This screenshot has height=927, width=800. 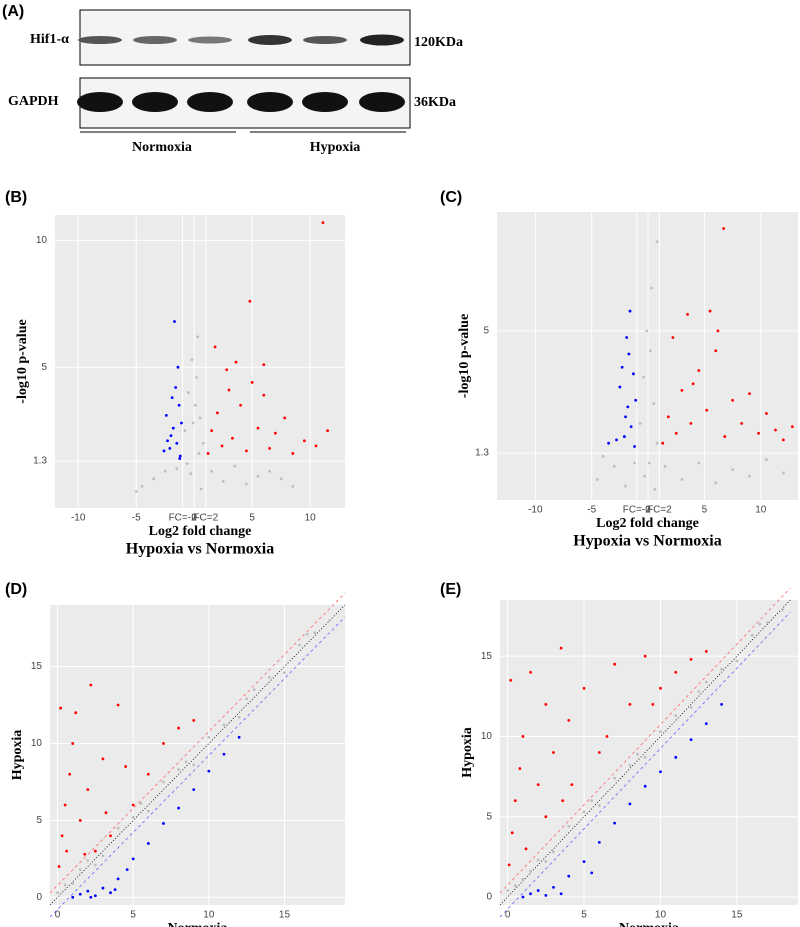 What do you see at coordinates (183, 518) in the screenshot?
I see `x-tick-label: FC=-2` at bounding box center [183, 518].